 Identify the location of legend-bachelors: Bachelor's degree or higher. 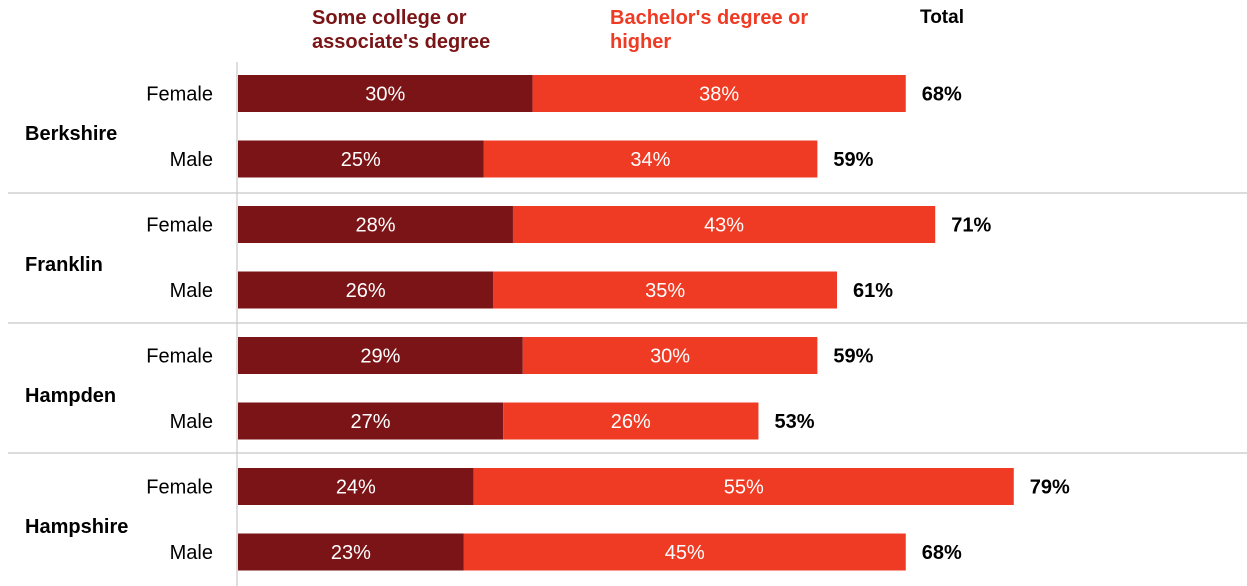
(709, 30).